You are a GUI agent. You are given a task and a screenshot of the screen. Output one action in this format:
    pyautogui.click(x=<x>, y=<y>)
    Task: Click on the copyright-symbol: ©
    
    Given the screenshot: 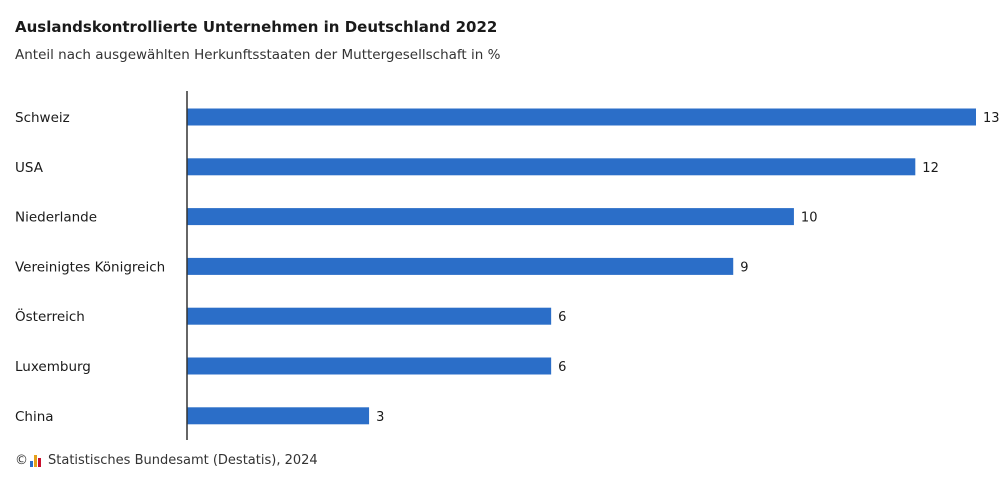 What is the action you would take?
    pyautogui.click(x=21, y=460)
    